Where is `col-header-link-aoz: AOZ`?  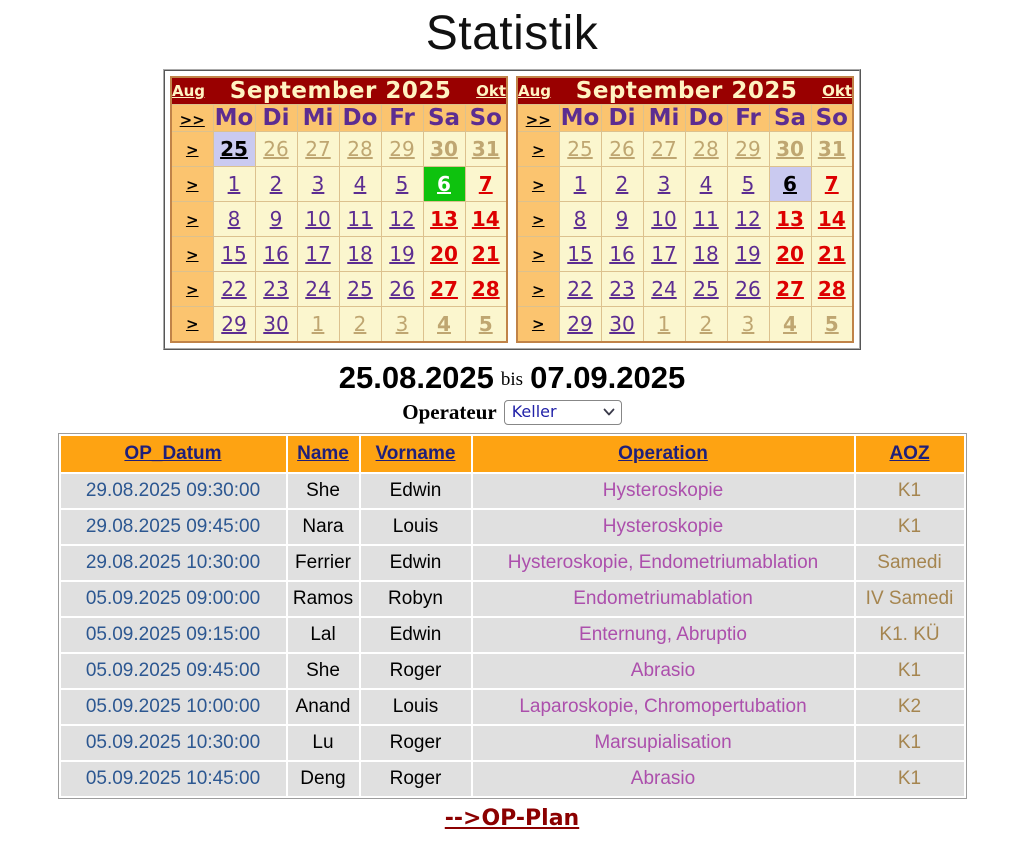
col-header-link-aoz: AOZ is located at coordinates (909, 453).